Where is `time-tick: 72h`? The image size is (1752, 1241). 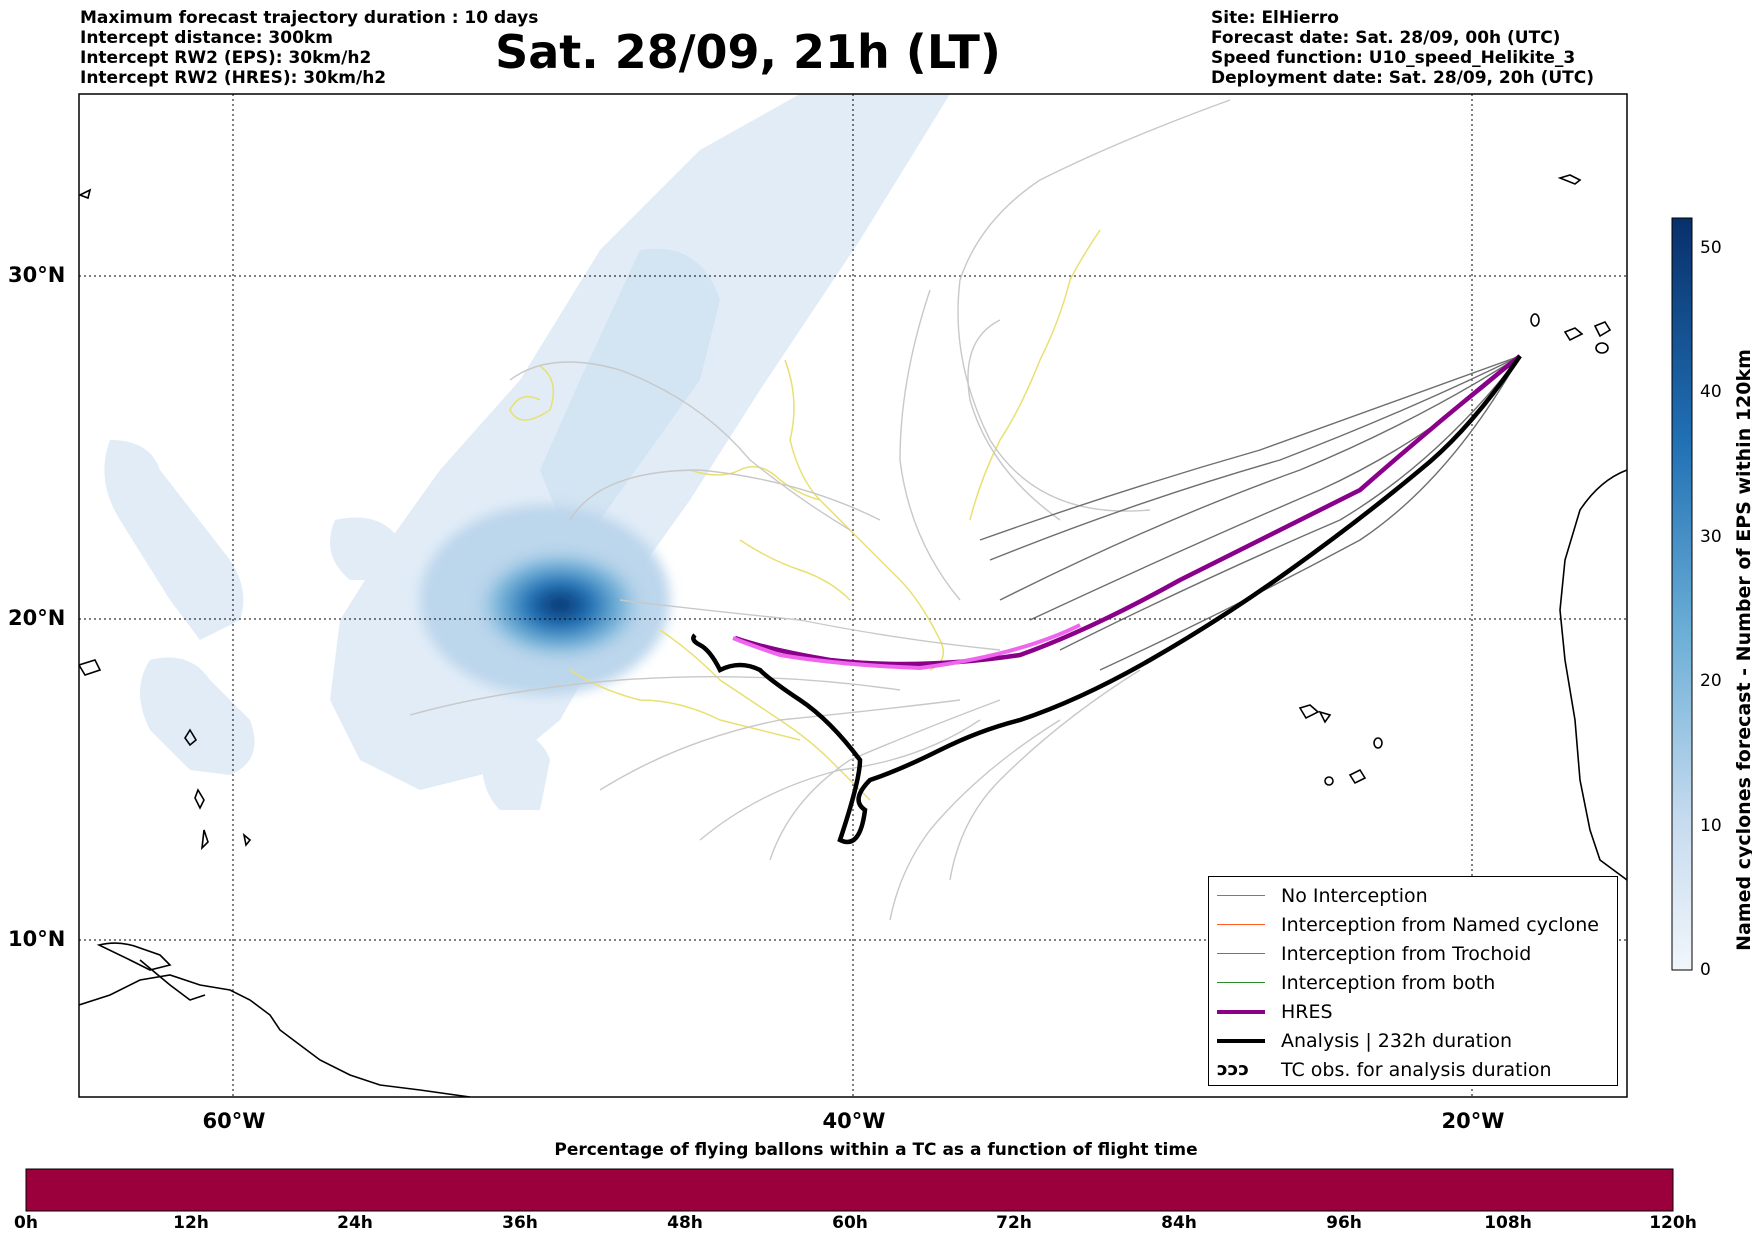 time-tick: 72h is located at coordinates (1014, 1223).